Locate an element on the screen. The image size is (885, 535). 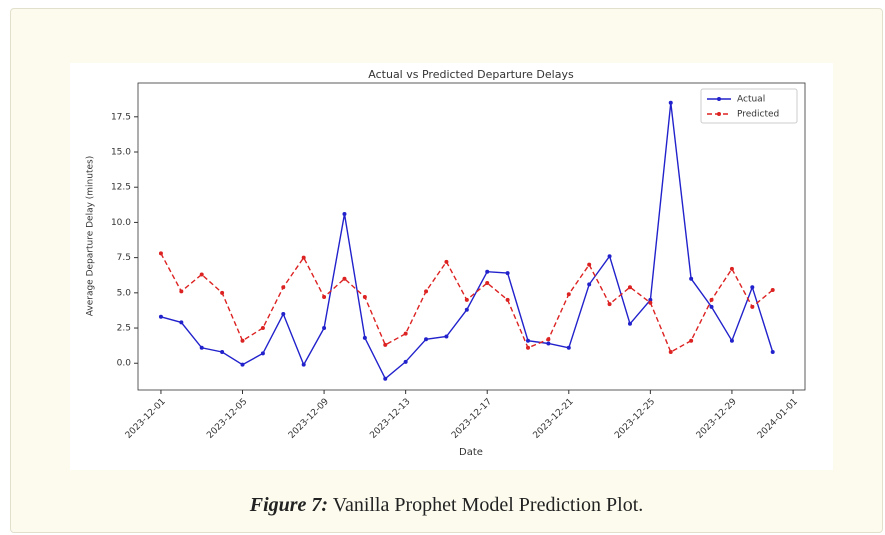
y-tick-label: 2.5 is located at coordinates (124, 329).